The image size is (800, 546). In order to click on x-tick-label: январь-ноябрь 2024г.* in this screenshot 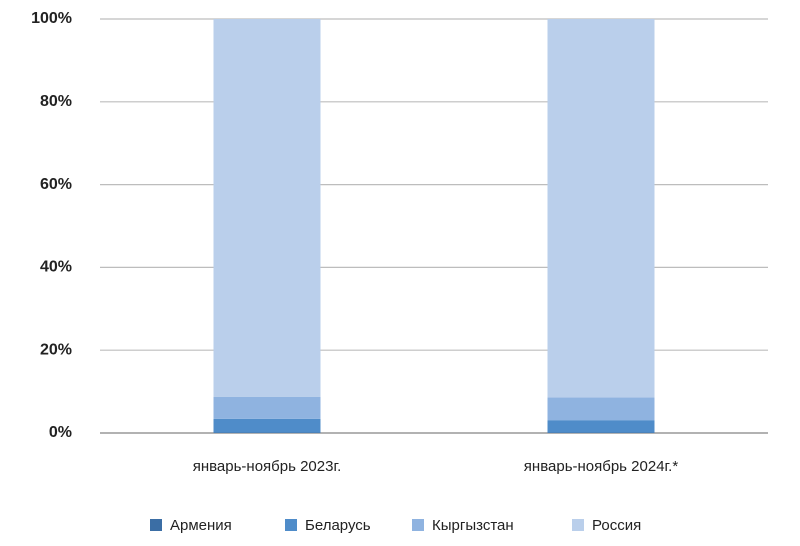, I will do `click(601, 466)`.